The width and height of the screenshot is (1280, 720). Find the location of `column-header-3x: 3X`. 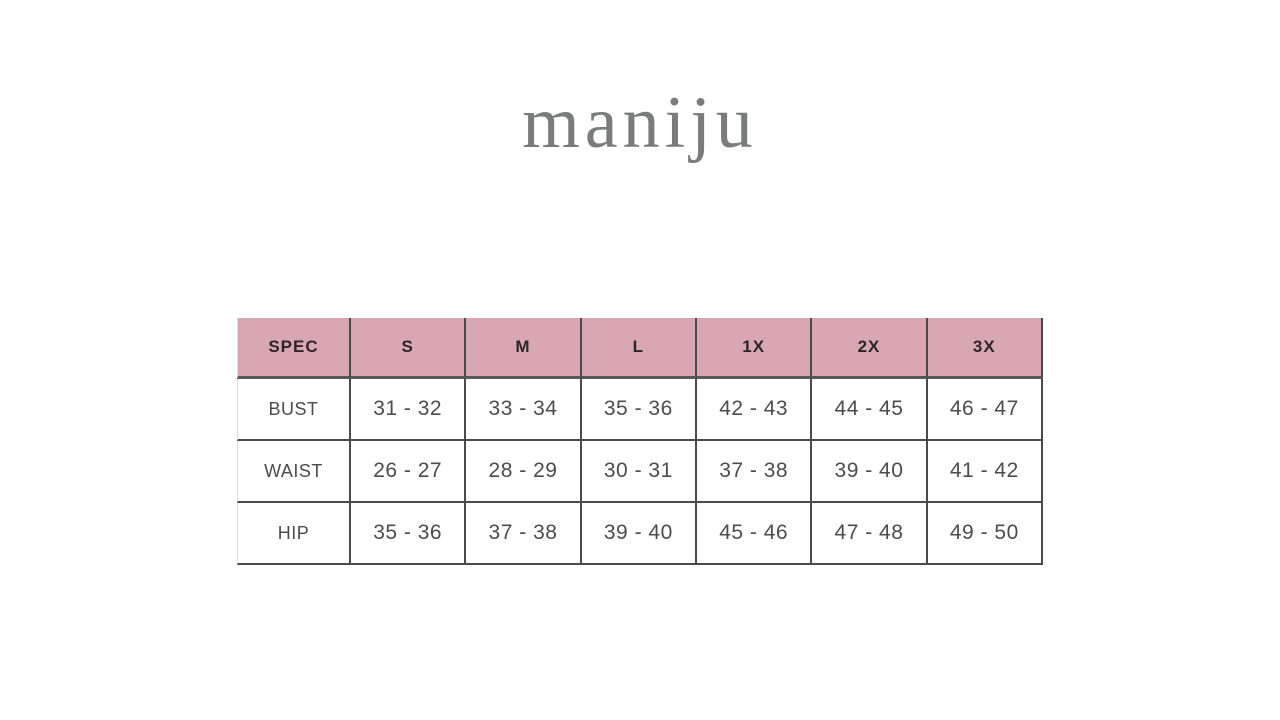

column-header-3x: 3X is located at coordinates (985, 348).